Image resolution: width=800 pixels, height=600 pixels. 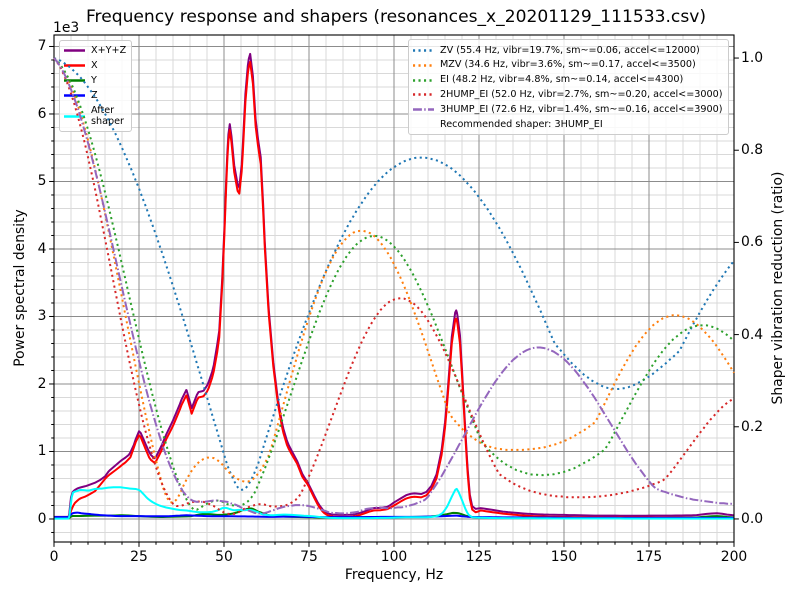 I want to click on y-tick-label-left: 4, so click(x=42, y=248).